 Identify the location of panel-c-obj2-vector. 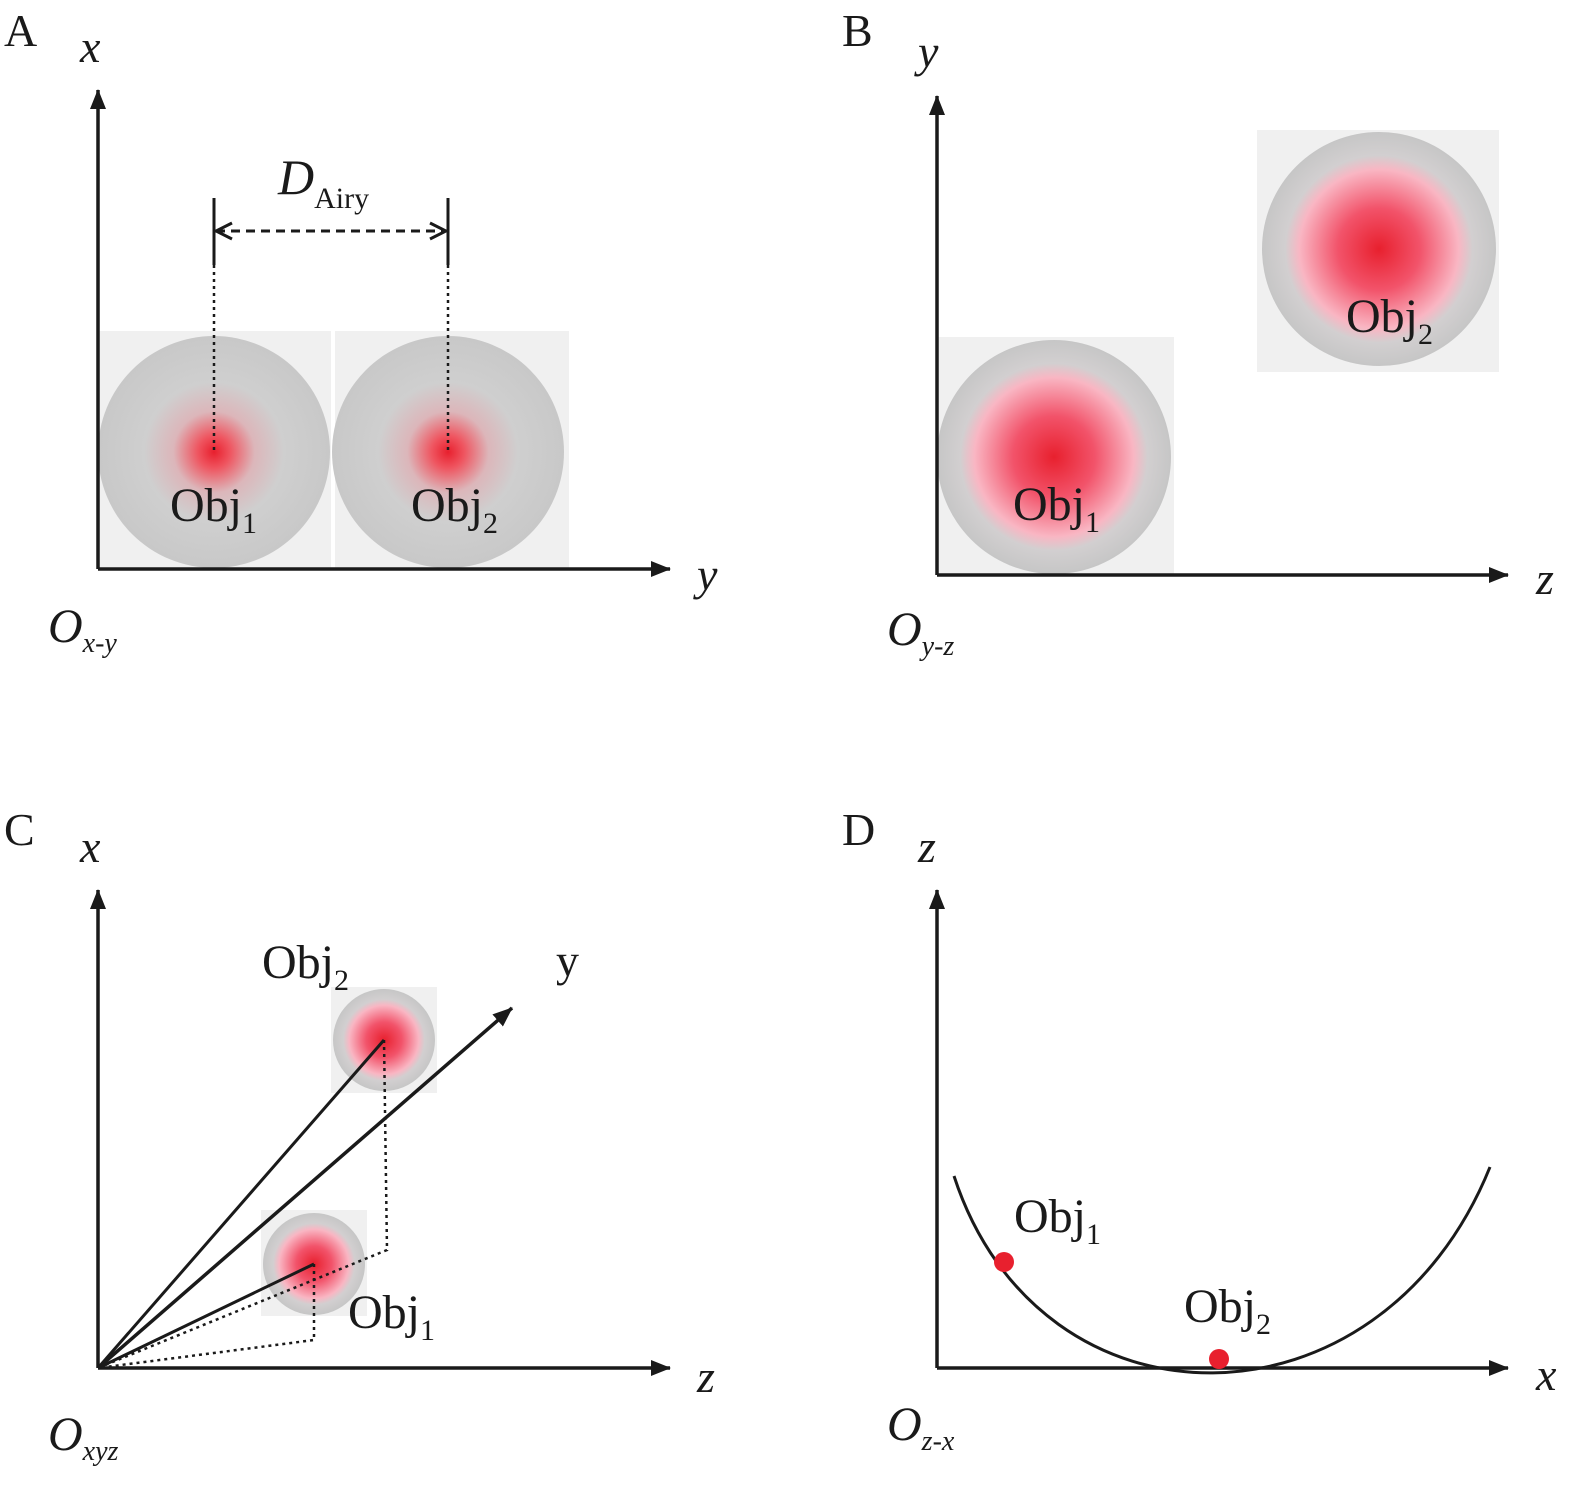
(241, 1204).